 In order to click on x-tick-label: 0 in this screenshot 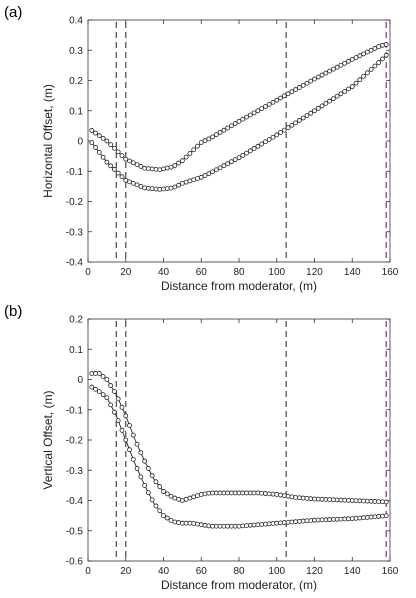, I will do `click(88, 571)`.